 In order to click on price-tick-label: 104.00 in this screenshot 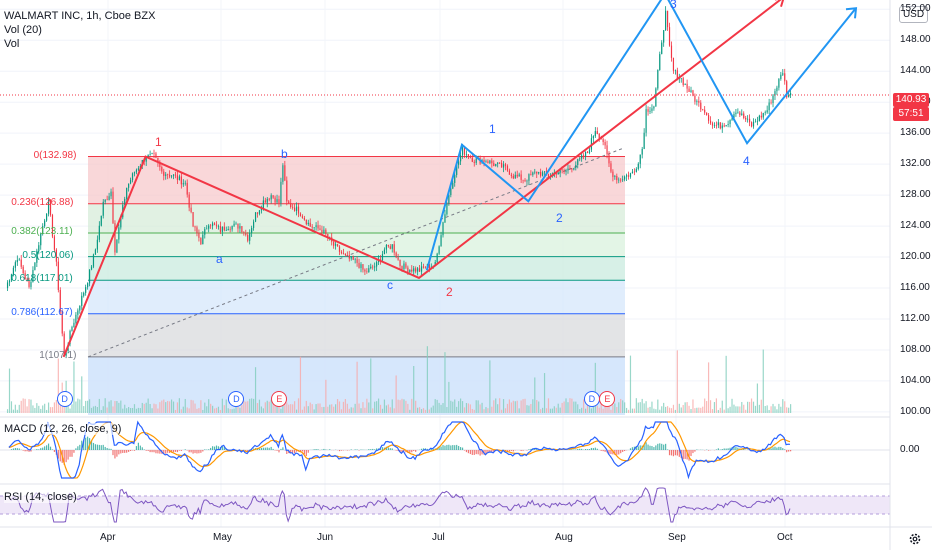, I will do `click(915, 380)`.